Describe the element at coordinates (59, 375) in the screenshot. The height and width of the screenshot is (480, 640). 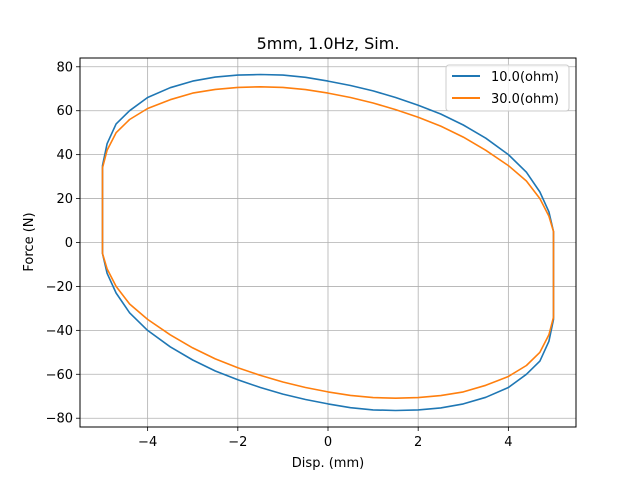
I see `y-tick-label: −60` at that location.